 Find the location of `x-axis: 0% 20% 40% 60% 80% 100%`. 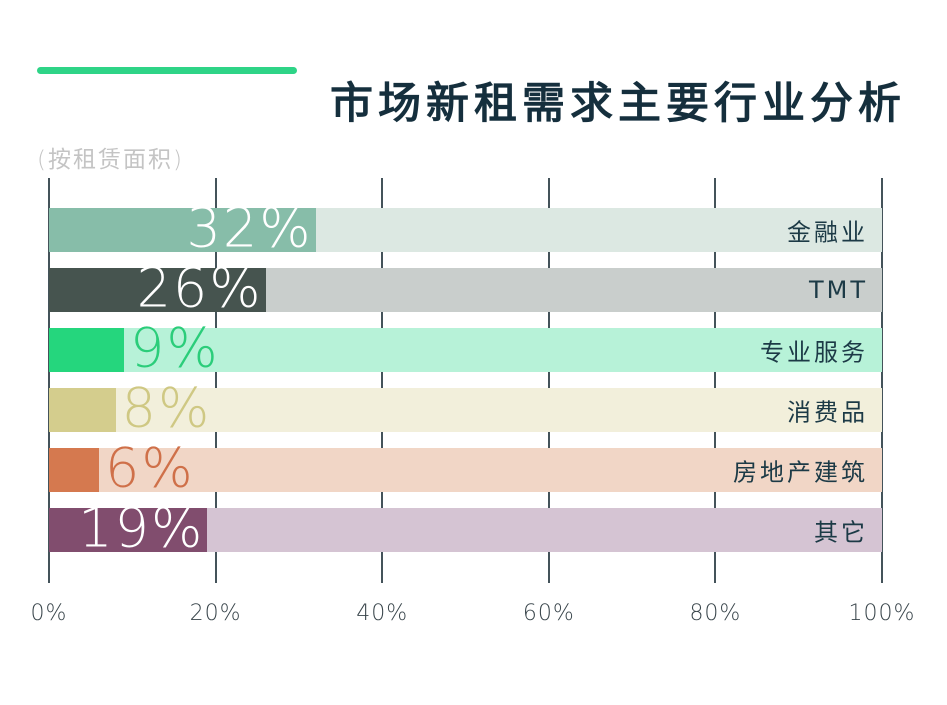

x-axis: 0% 20% 40% 60% 80% 100% is located at coordinates (473, 618).